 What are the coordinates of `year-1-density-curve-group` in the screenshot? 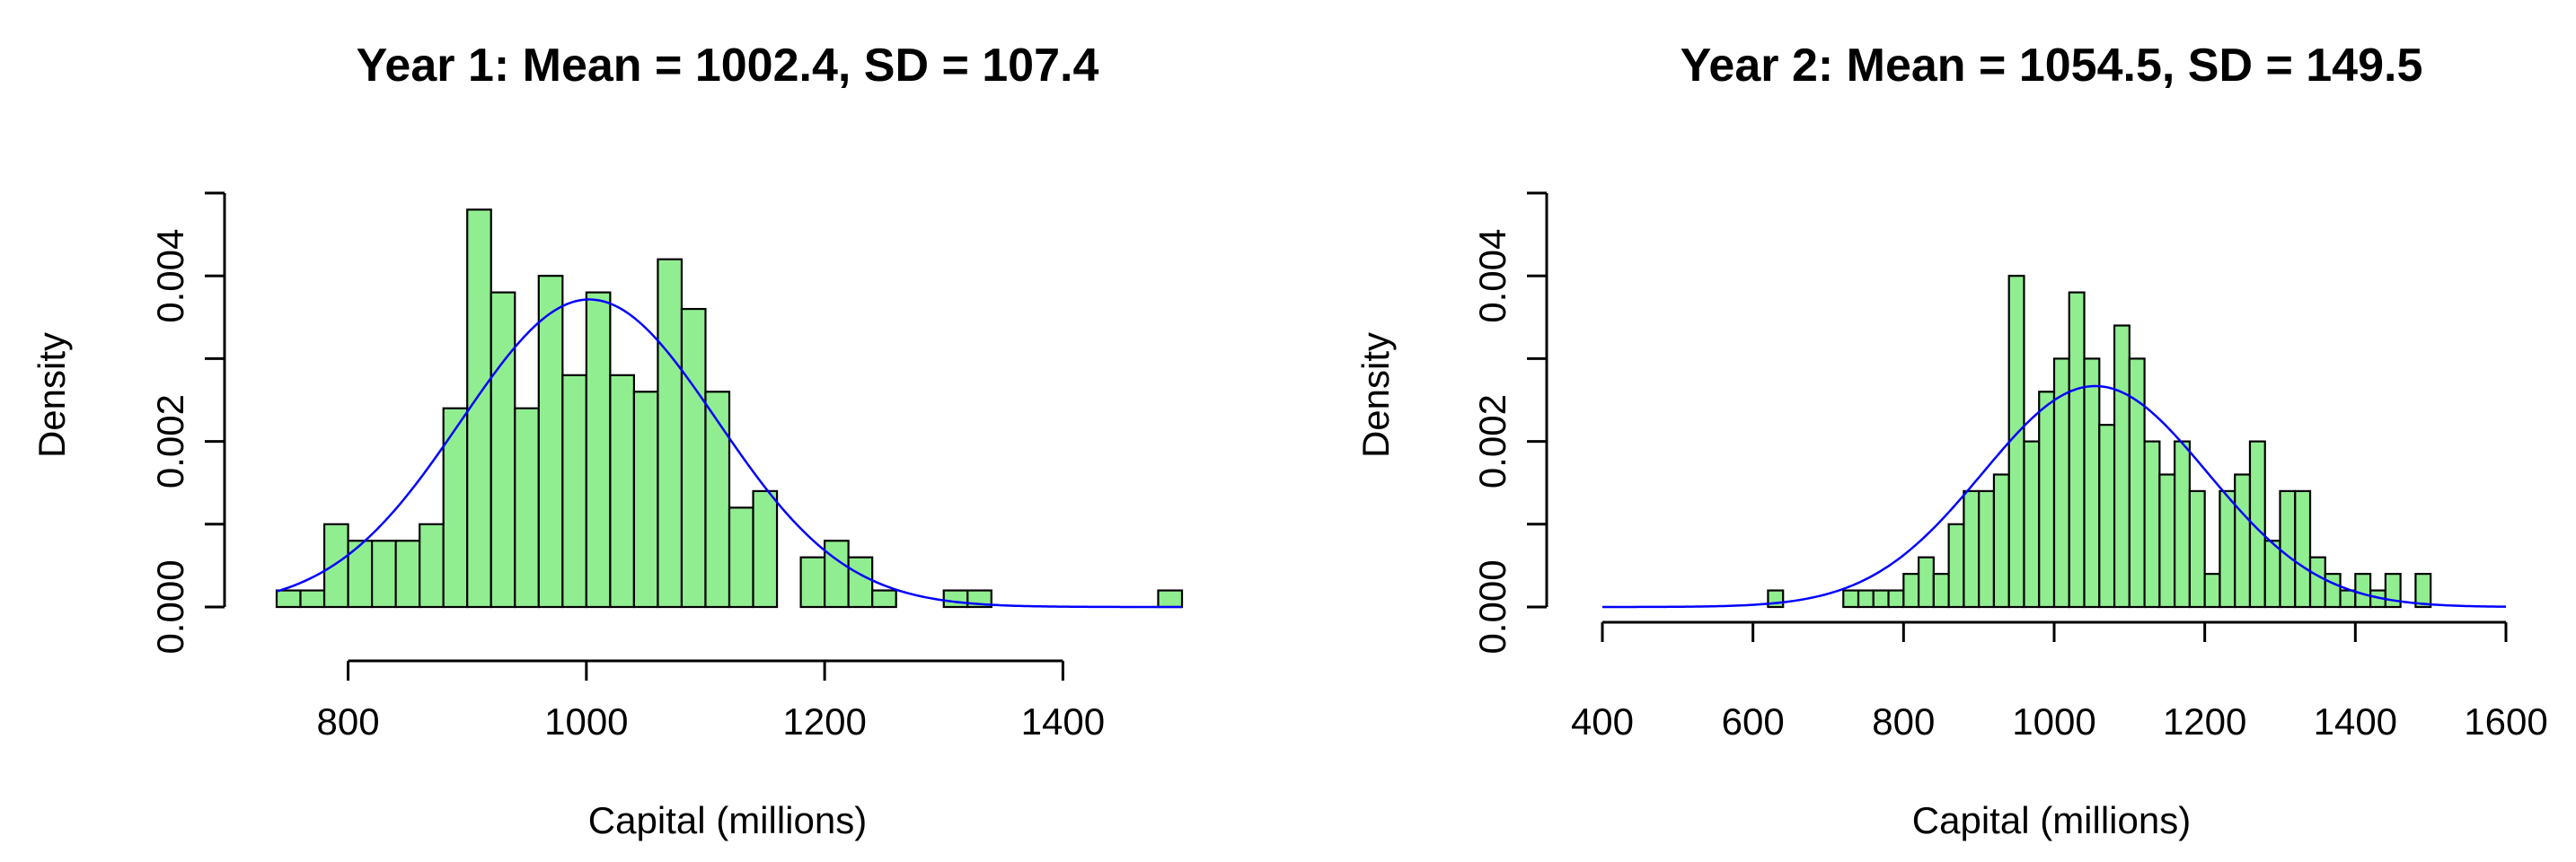 It's located at (729, 453).